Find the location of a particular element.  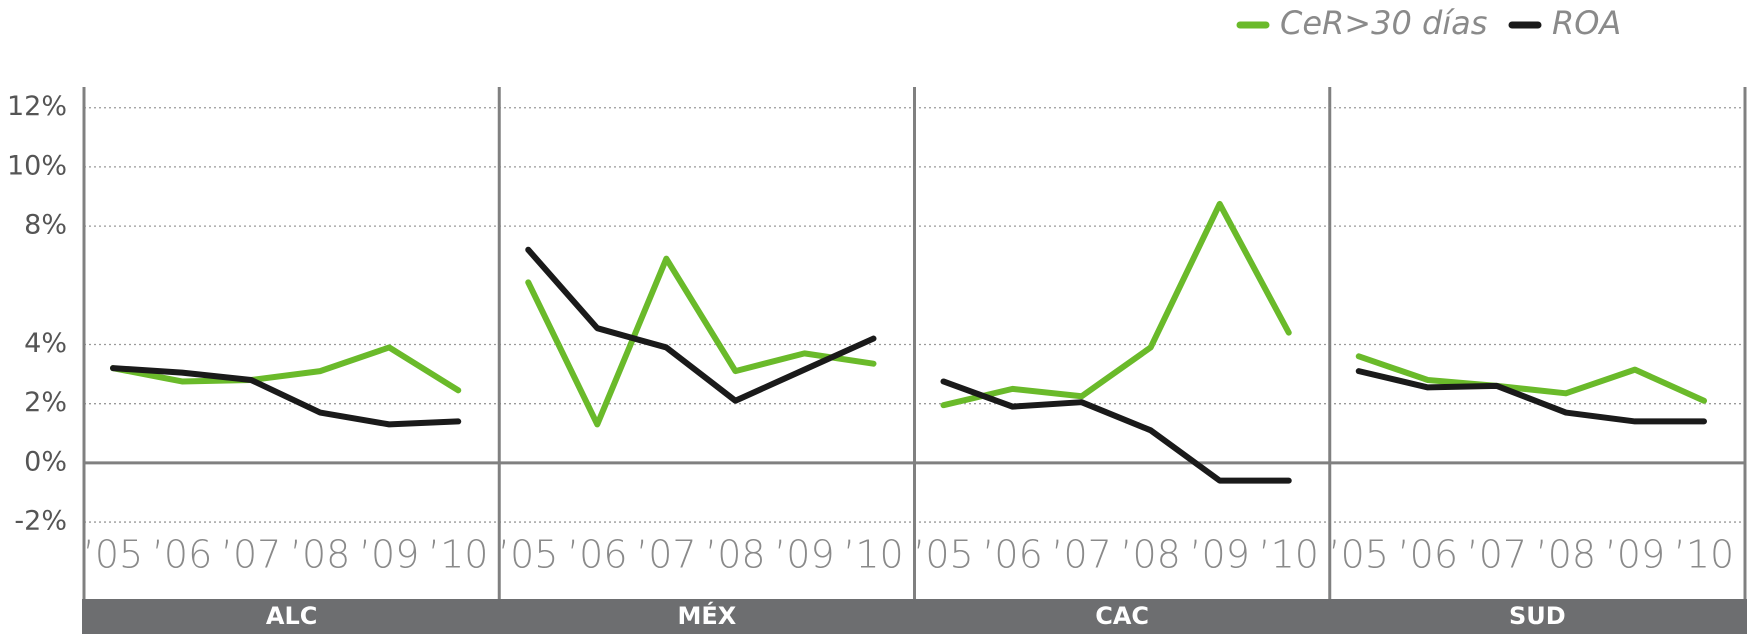

legend-label: ROA is located at coordinates (1586, 23).